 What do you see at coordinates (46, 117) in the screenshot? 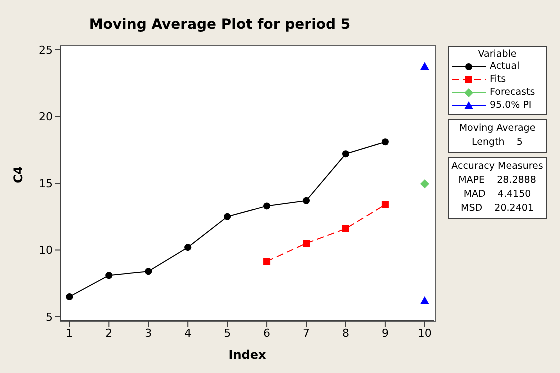
I see `y-tick-label: 20` at bounding box center [46, 117].